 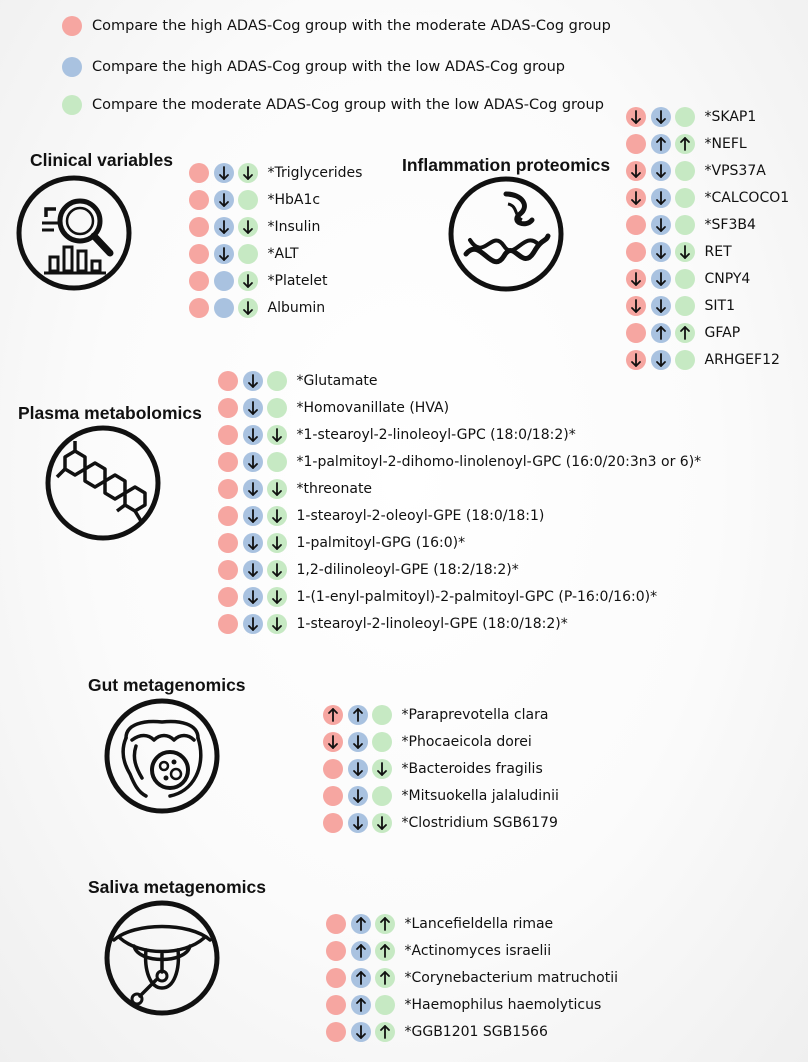 What do you see at coordinates (72, 67) in the screenshot?
I see `legend-dot-blue` at bounding box center [72, 67].